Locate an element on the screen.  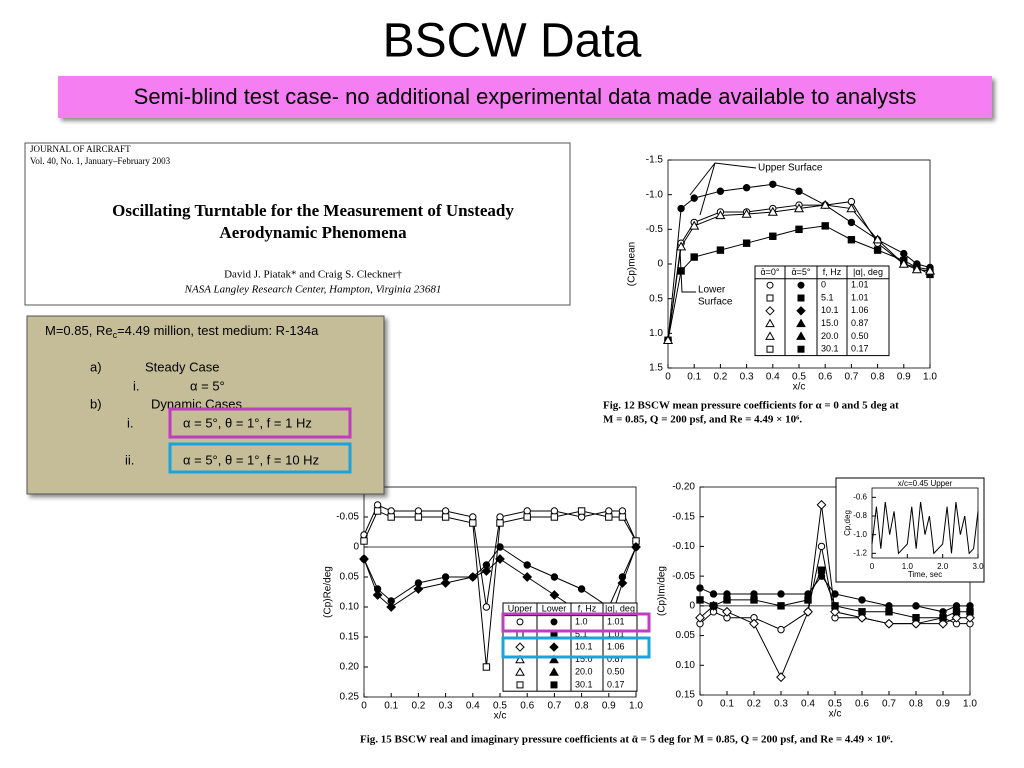
chart-title: x/c=0.45 Upper is located at coordinates (925, 483).